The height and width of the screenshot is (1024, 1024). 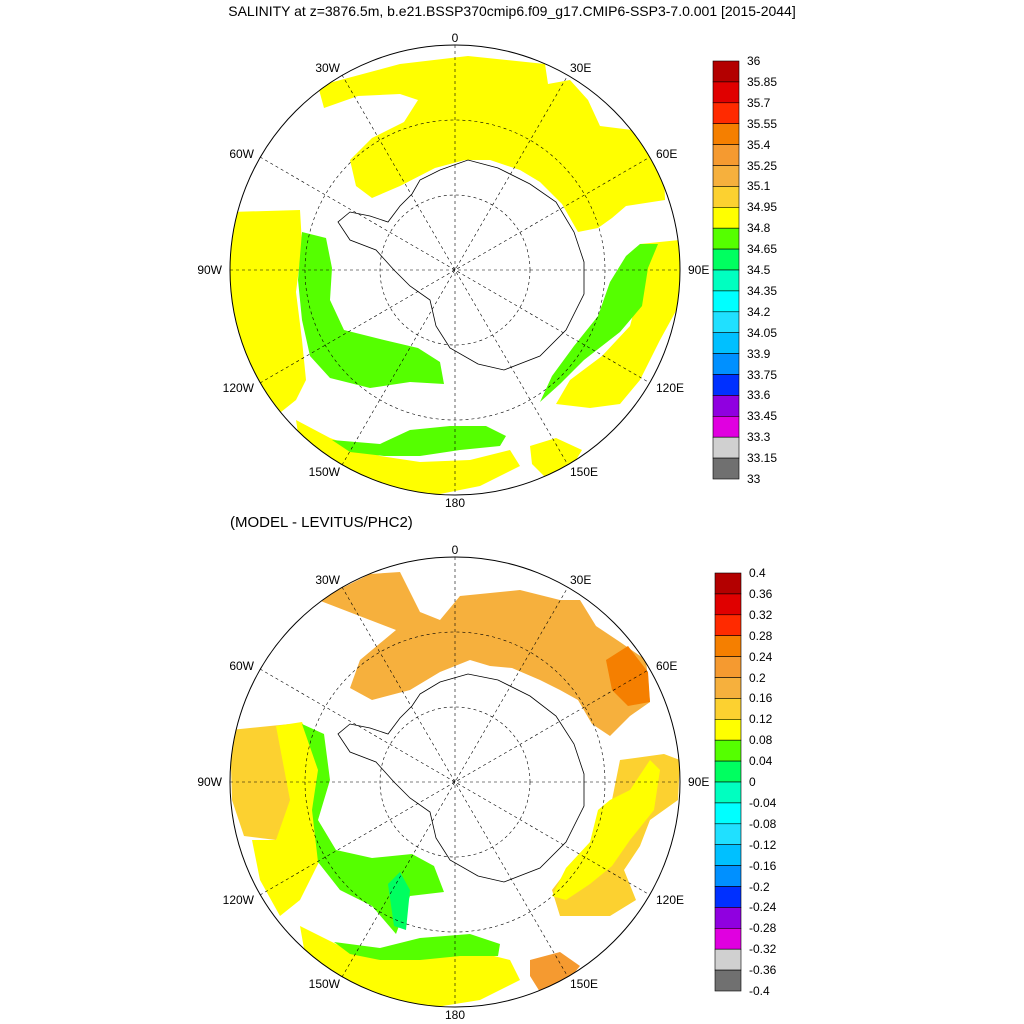 What do you see at coordinates (762, 81) in the screenshot?
I see `top-colorbar-tick-label: 35.85` at bounding box center [762, 81].